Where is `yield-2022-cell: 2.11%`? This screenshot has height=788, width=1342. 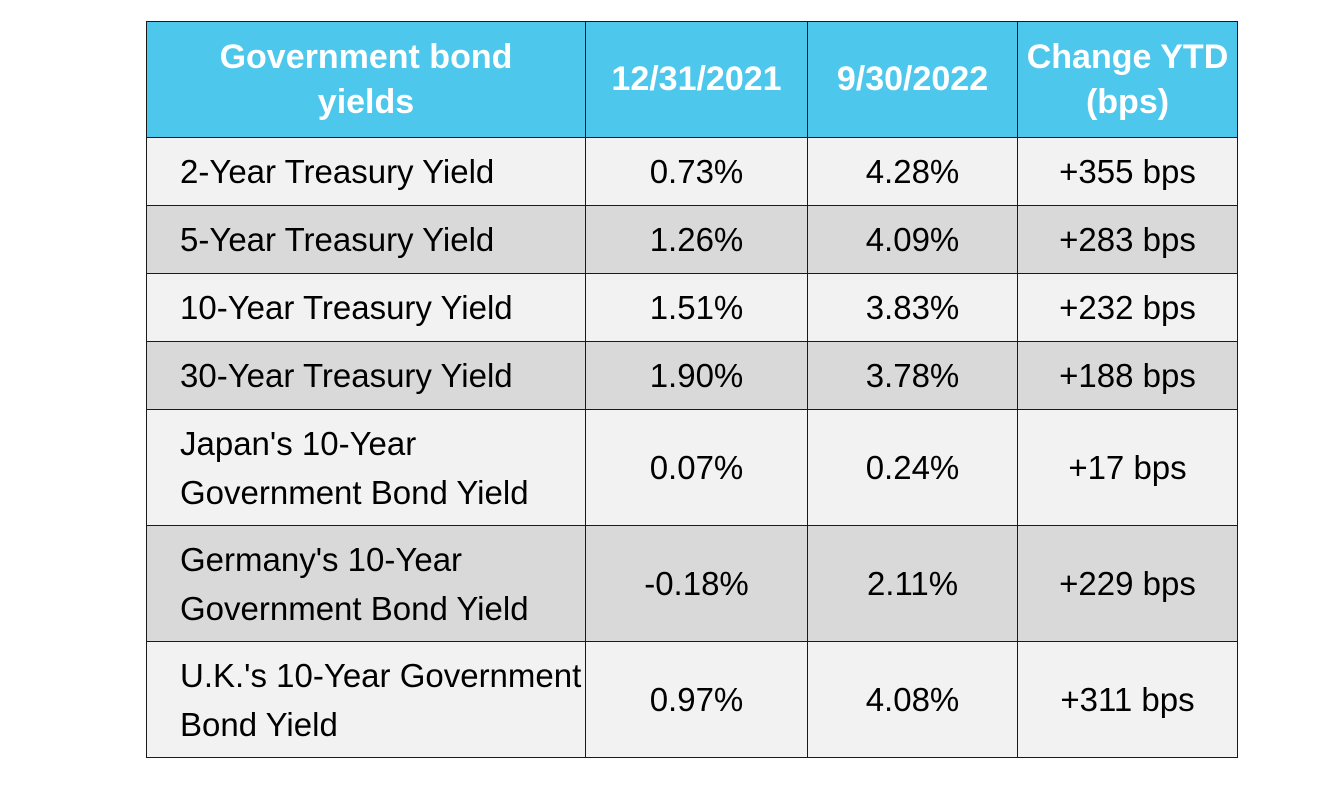
yield-2022-cell: 2.11% is located at coordinates (912, 583).